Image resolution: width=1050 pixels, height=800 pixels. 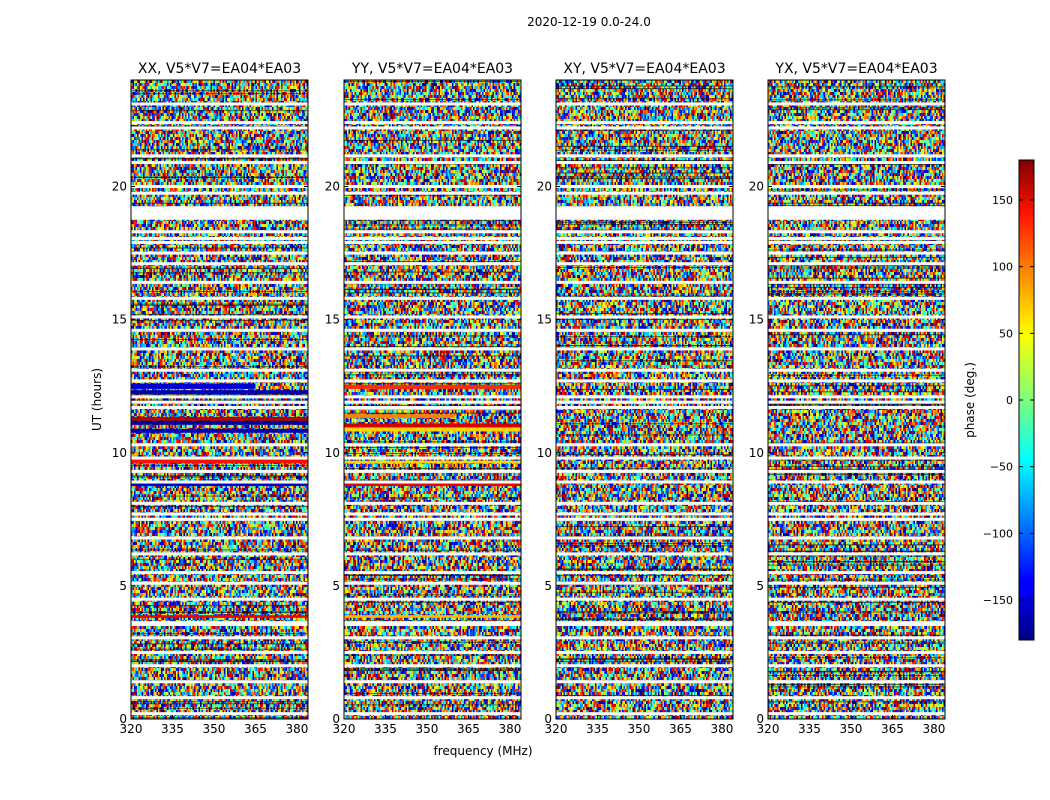 I want to click on x-tick-label: 320, so click(x=556, y=729).